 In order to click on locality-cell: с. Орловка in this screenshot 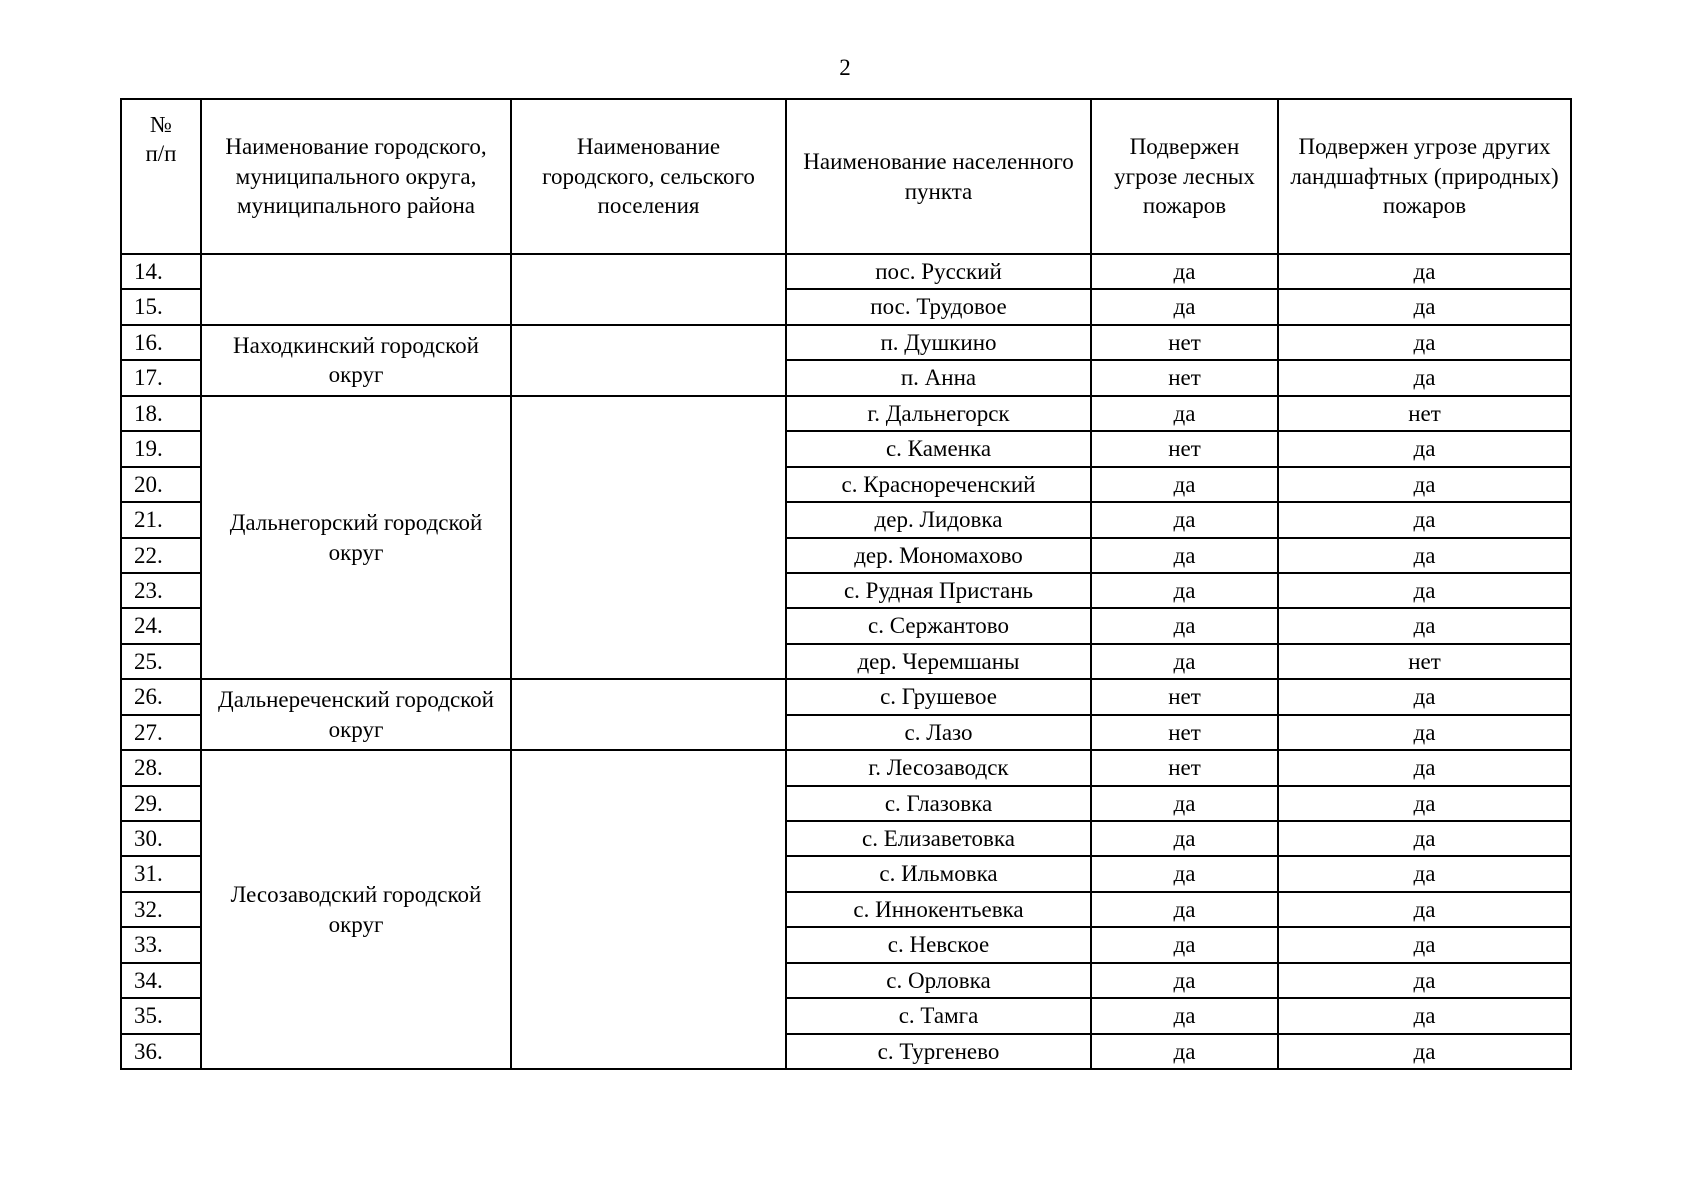, I will do `click(938, 980)`.